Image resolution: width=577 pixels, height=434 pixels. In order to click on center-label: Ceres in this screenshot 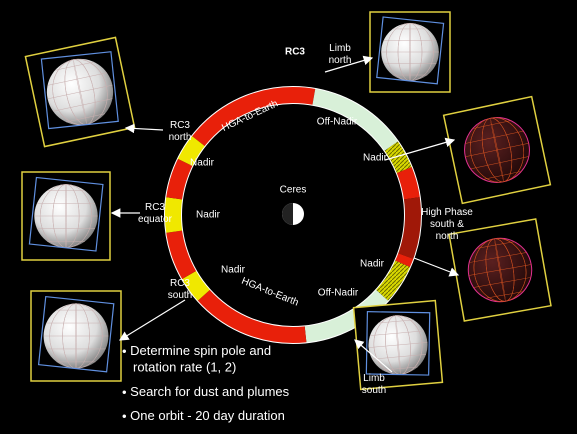, I will do `click(293, 190)`.